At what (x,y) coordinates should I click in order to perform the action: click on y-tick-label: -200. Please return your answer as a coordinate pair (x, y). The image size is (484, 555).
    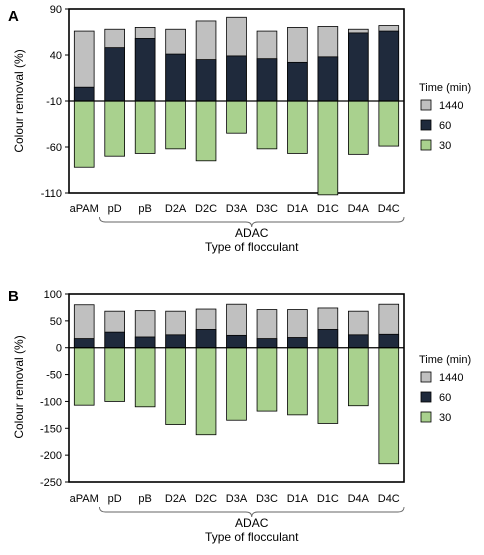
    Looking at the image, I should click on (51, 456).